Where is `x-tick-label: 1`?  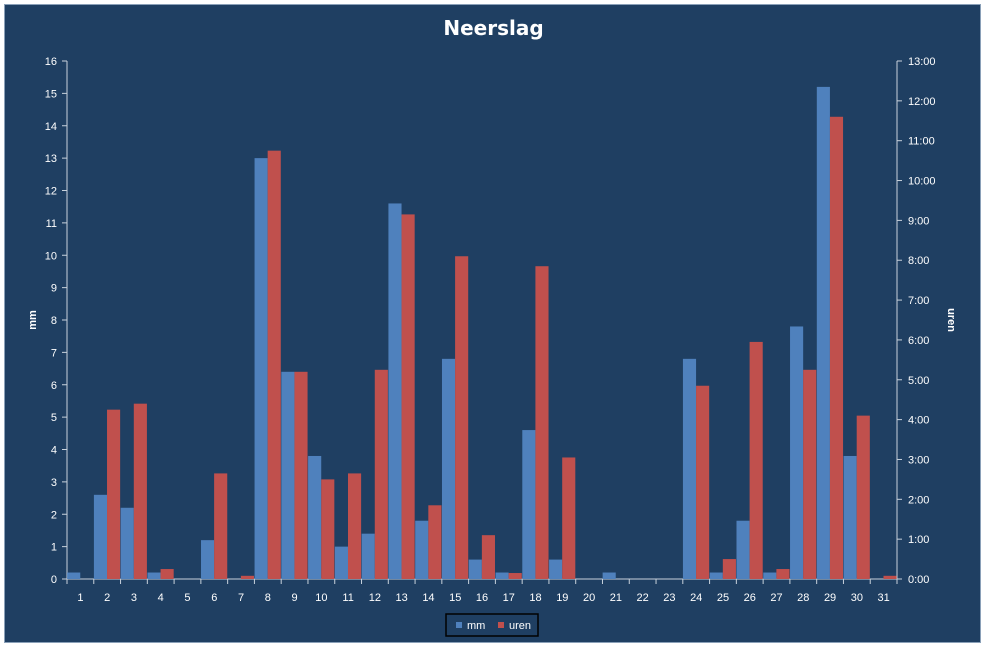
x-tick-label: 1 is located at coordinates (80, 598).